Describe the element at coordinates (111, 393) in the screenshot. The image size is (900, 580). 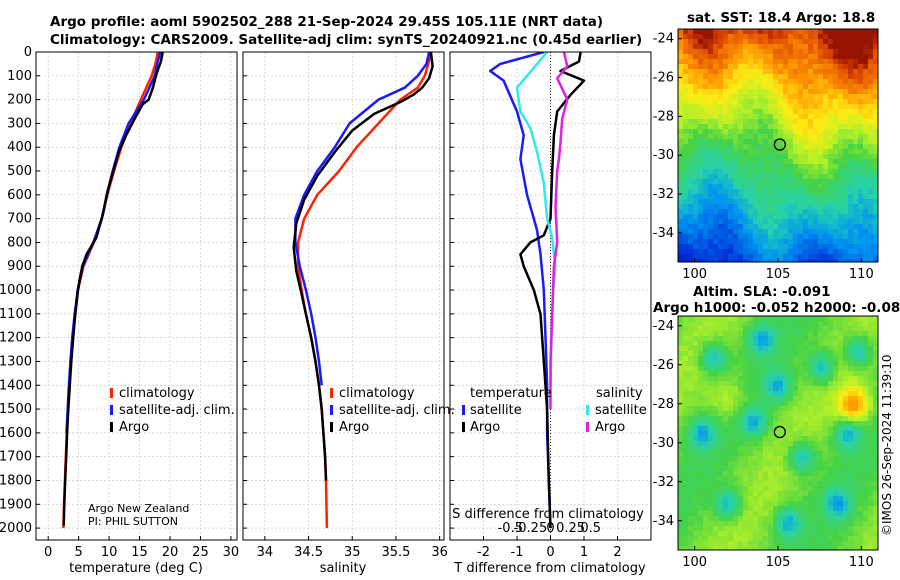
I see `legend-swatch-climatology` at that location.